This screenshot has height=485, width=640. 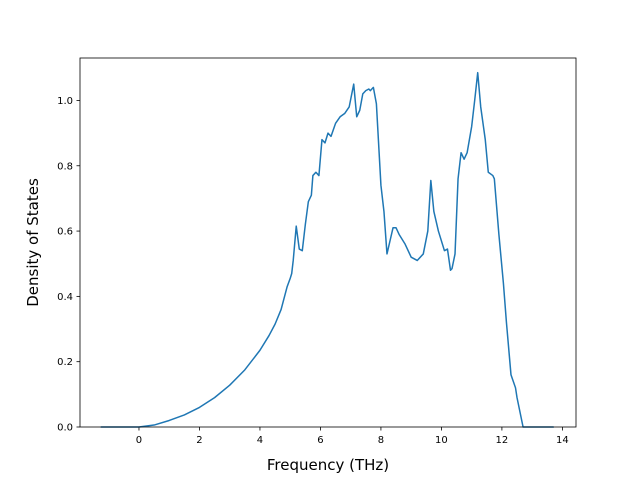 What do you see at coordinates (328, 465) in the screenshot?
I see `x-axis-label: Frequency (THz)` at bounding box center [328, 465].